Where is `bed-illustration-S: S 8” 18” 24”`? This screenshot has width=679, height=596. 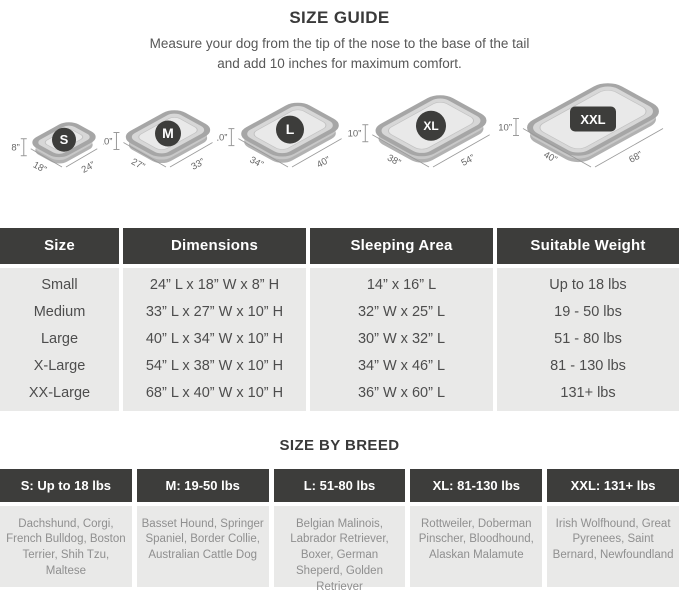 bed-illustration-S: S 8” 18” 24” is located at coordinates (54, 148).